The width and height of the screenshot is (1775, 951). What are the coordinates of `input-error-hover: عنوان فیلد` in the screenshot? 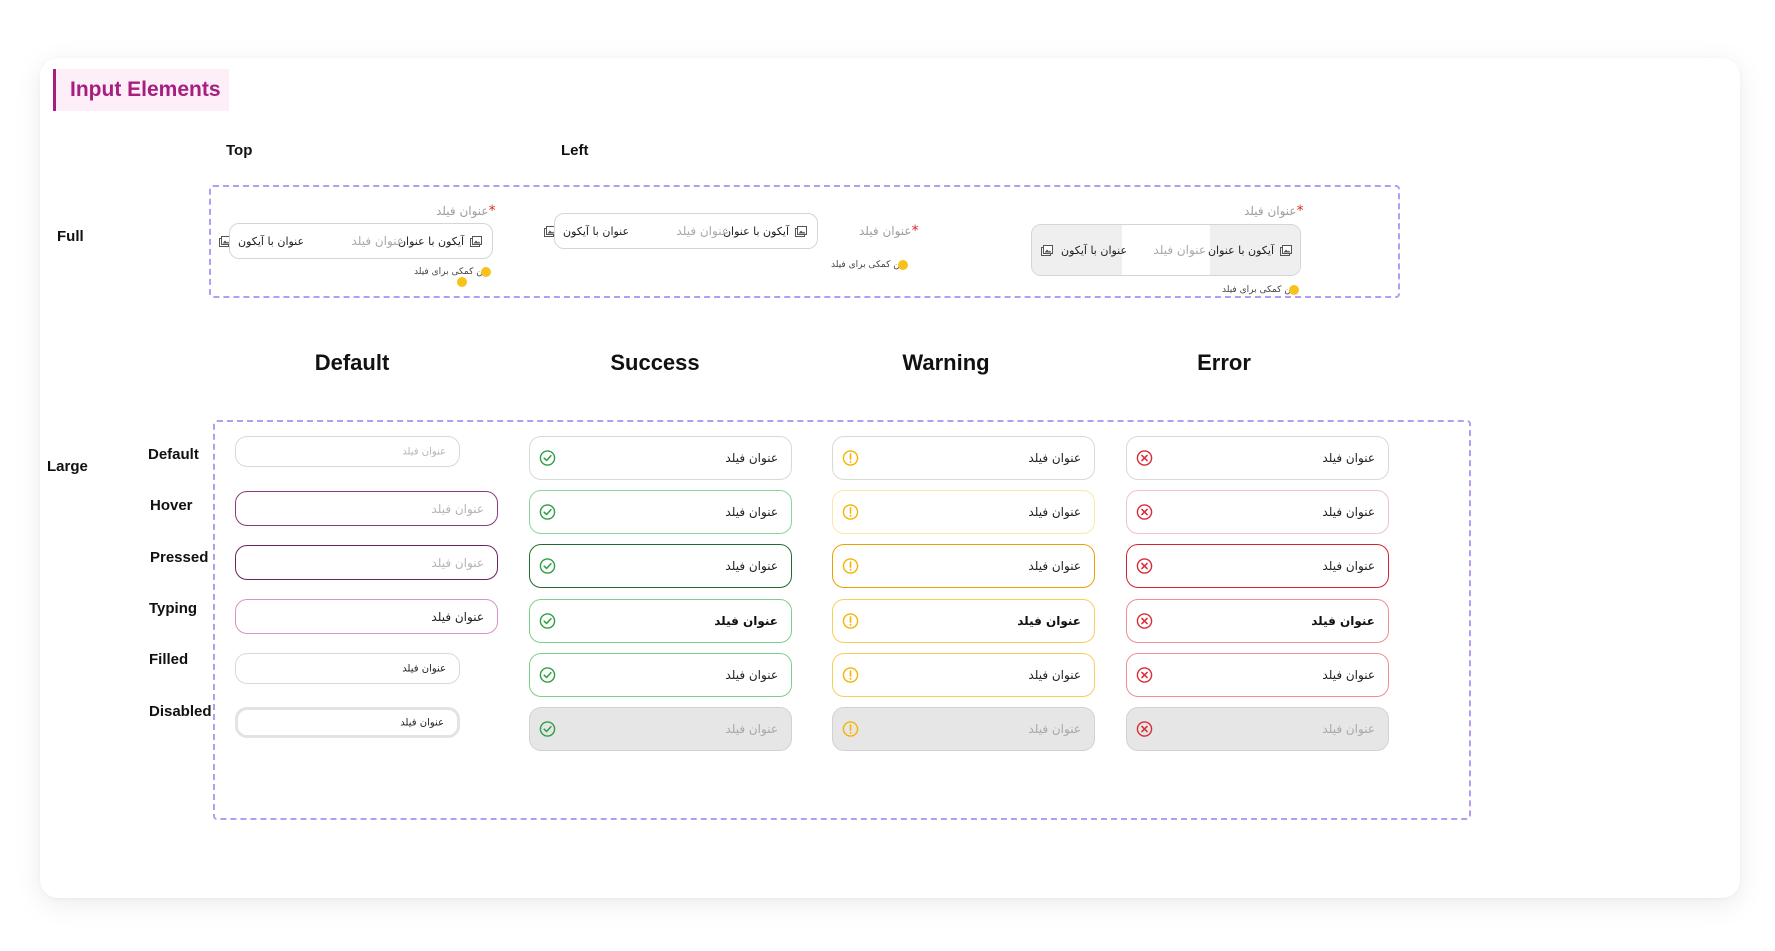 It's located at (1257, 512).